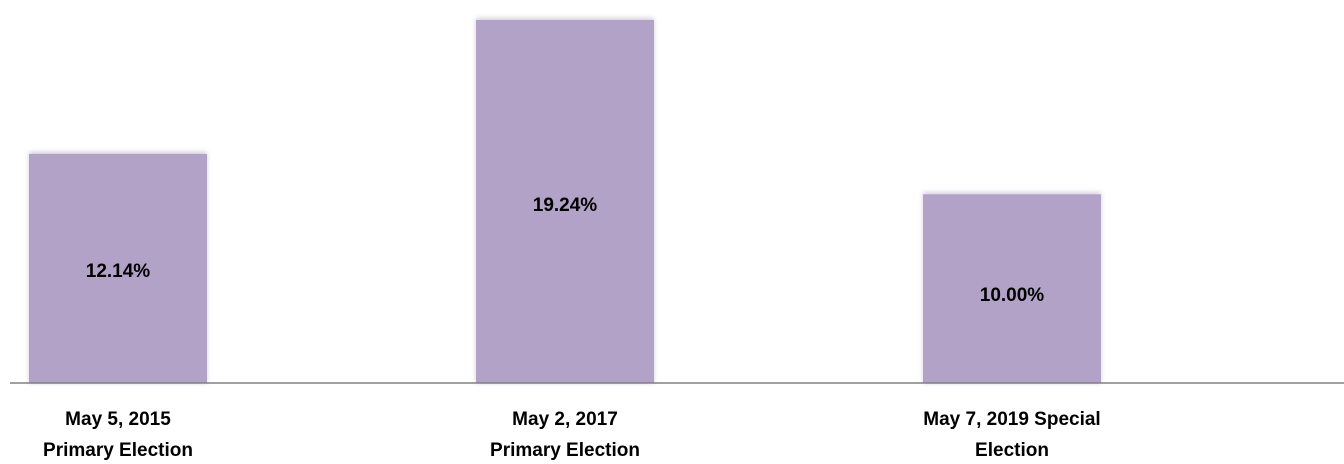 The height and width of the screenshot is (464, 1344). What do you see at coordinates (118, 271) in the screenshot?
I see `data-label-1: 12.14%` at bounding box center [118, 271].